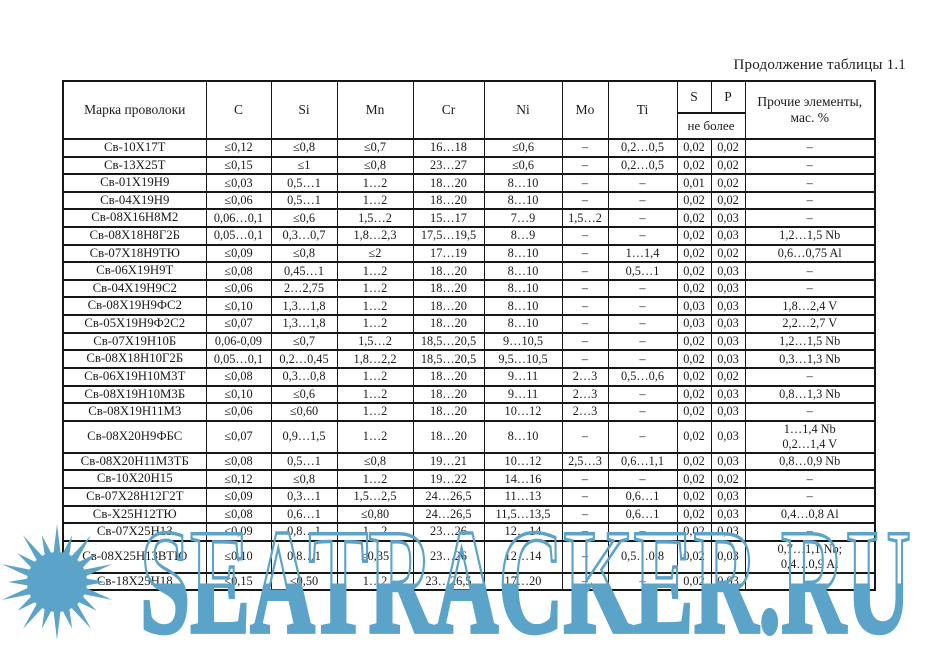 Image resolution: width=931 pixels, height=649 pixels. I want to click on cell-ti: 0,2…0,5, so click(642, 148).